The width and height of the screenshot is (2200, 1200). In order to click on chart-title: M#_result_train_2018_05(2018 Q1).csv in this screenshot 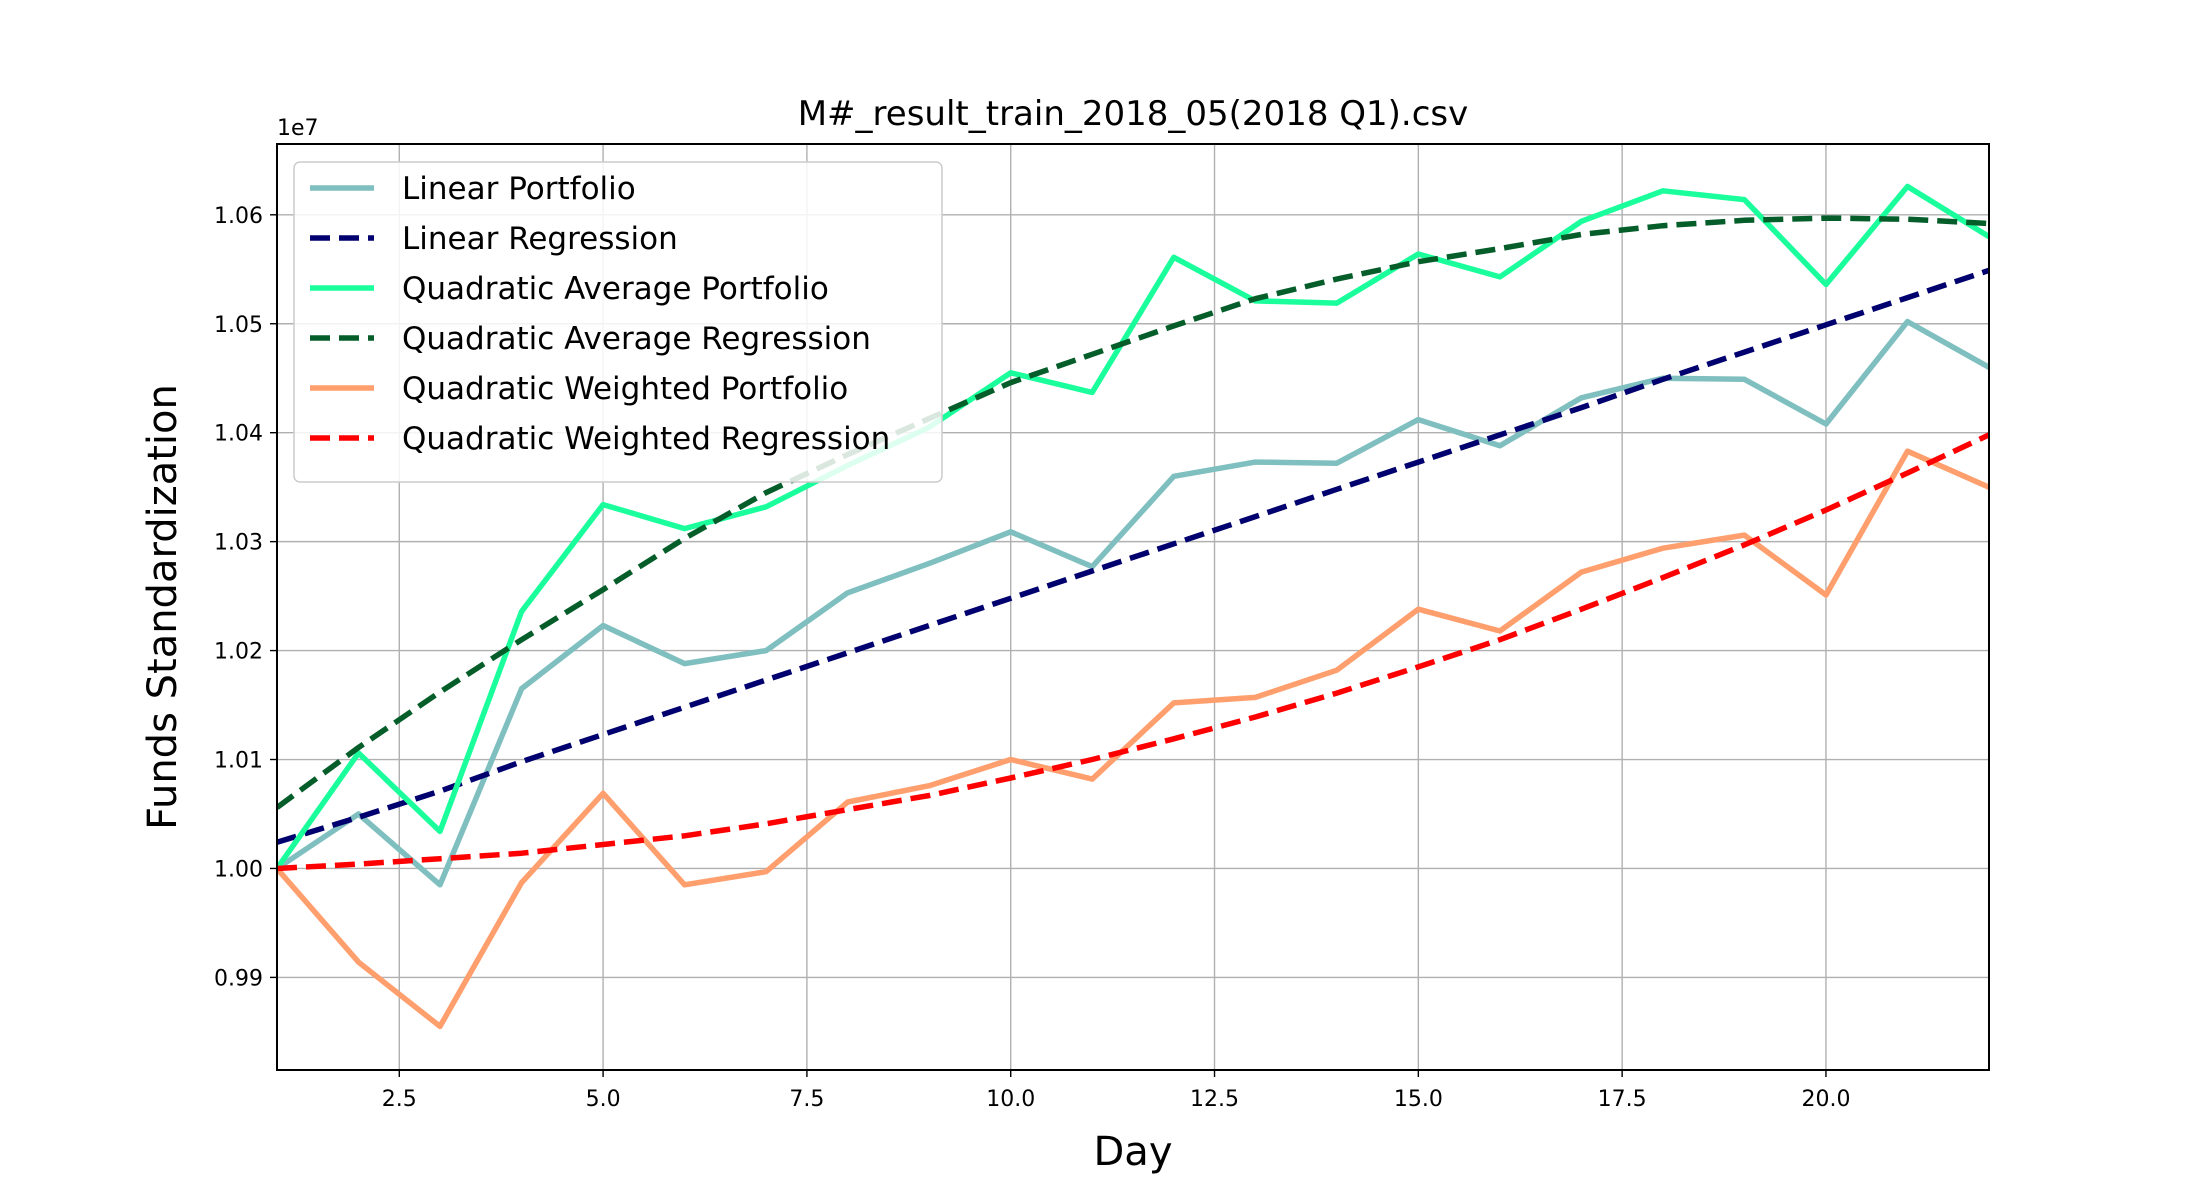, I will do `click(1133, 114)`.